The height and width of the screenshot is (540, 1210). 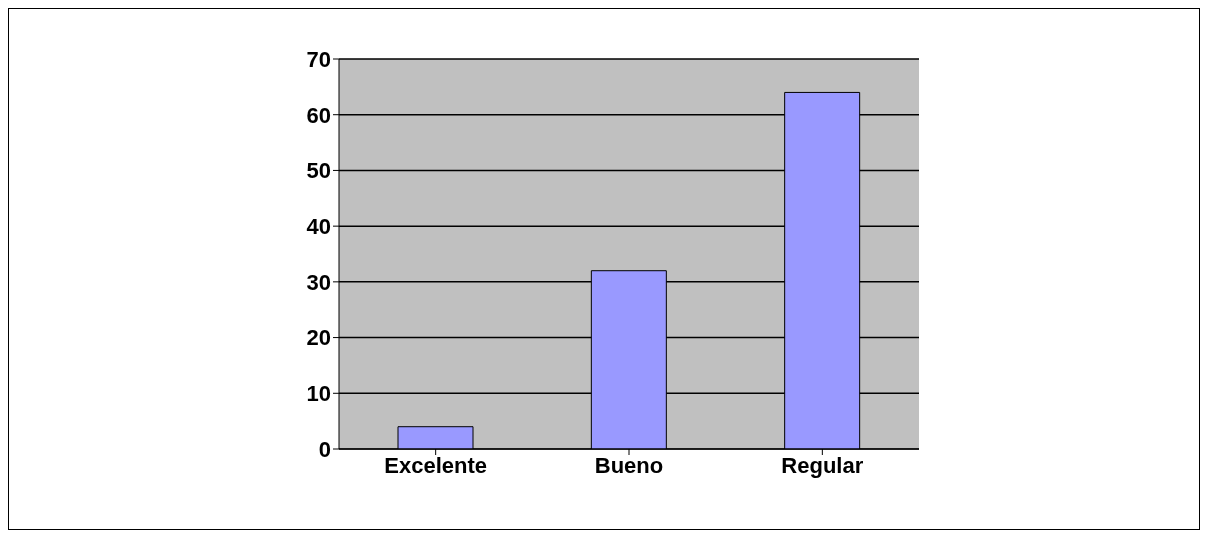 I want to click on y-tick-label: 30, so click(x=318, y=282).